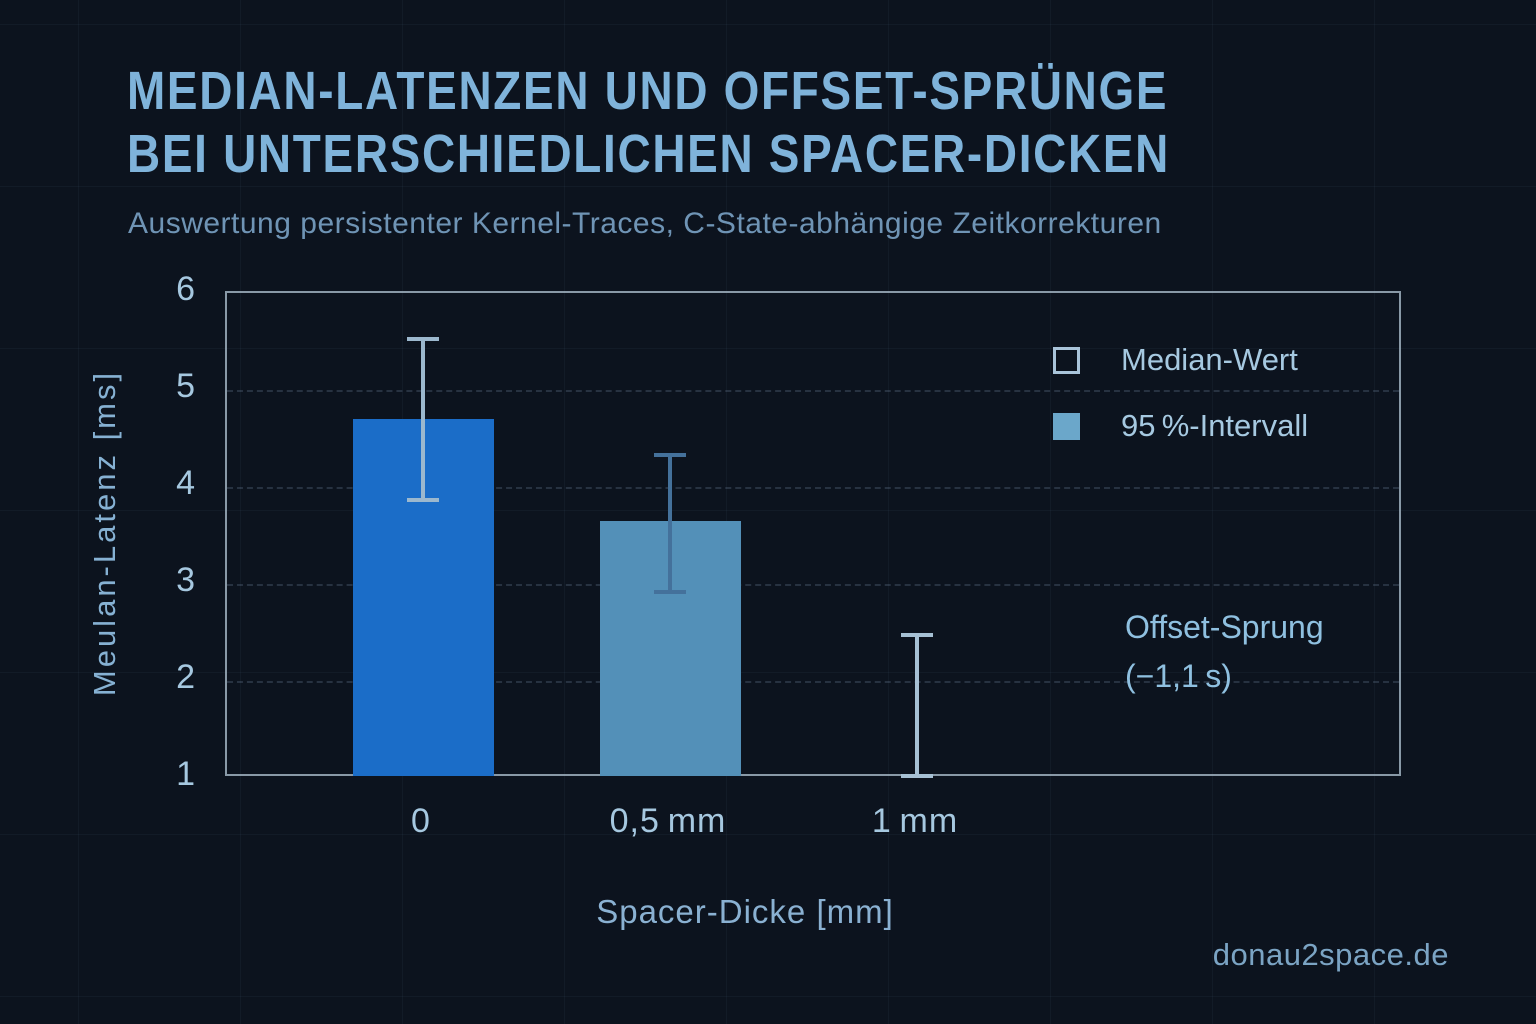 The width and height of the screenshot is (1536, 1024). I want to click on offset-annotation-line-2: (−1,1 s), so click(1178, 676).